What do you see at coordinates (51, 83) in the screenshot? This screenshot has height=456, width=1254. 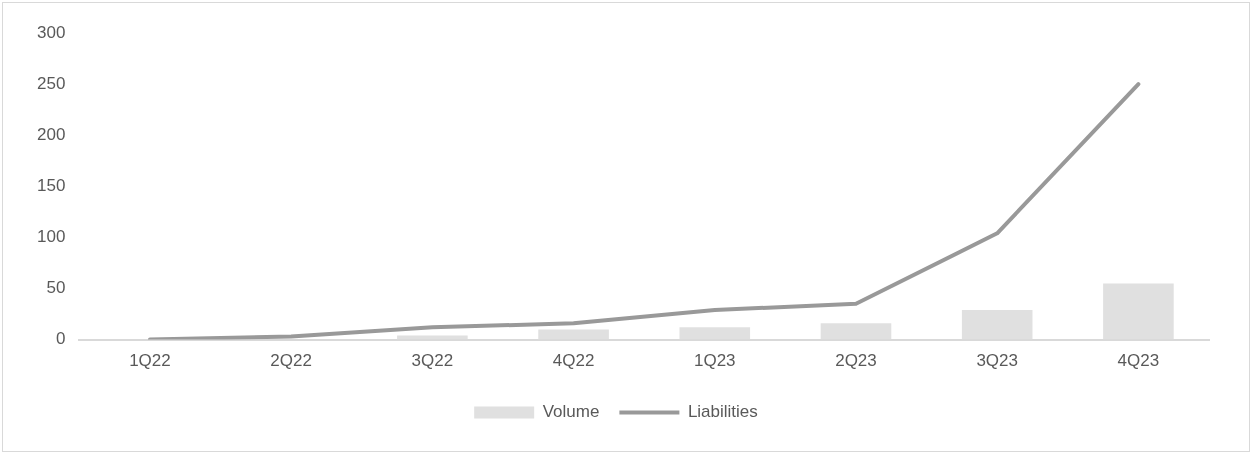 I see `y-tick-label: 250` at bounding box center [51, 83].